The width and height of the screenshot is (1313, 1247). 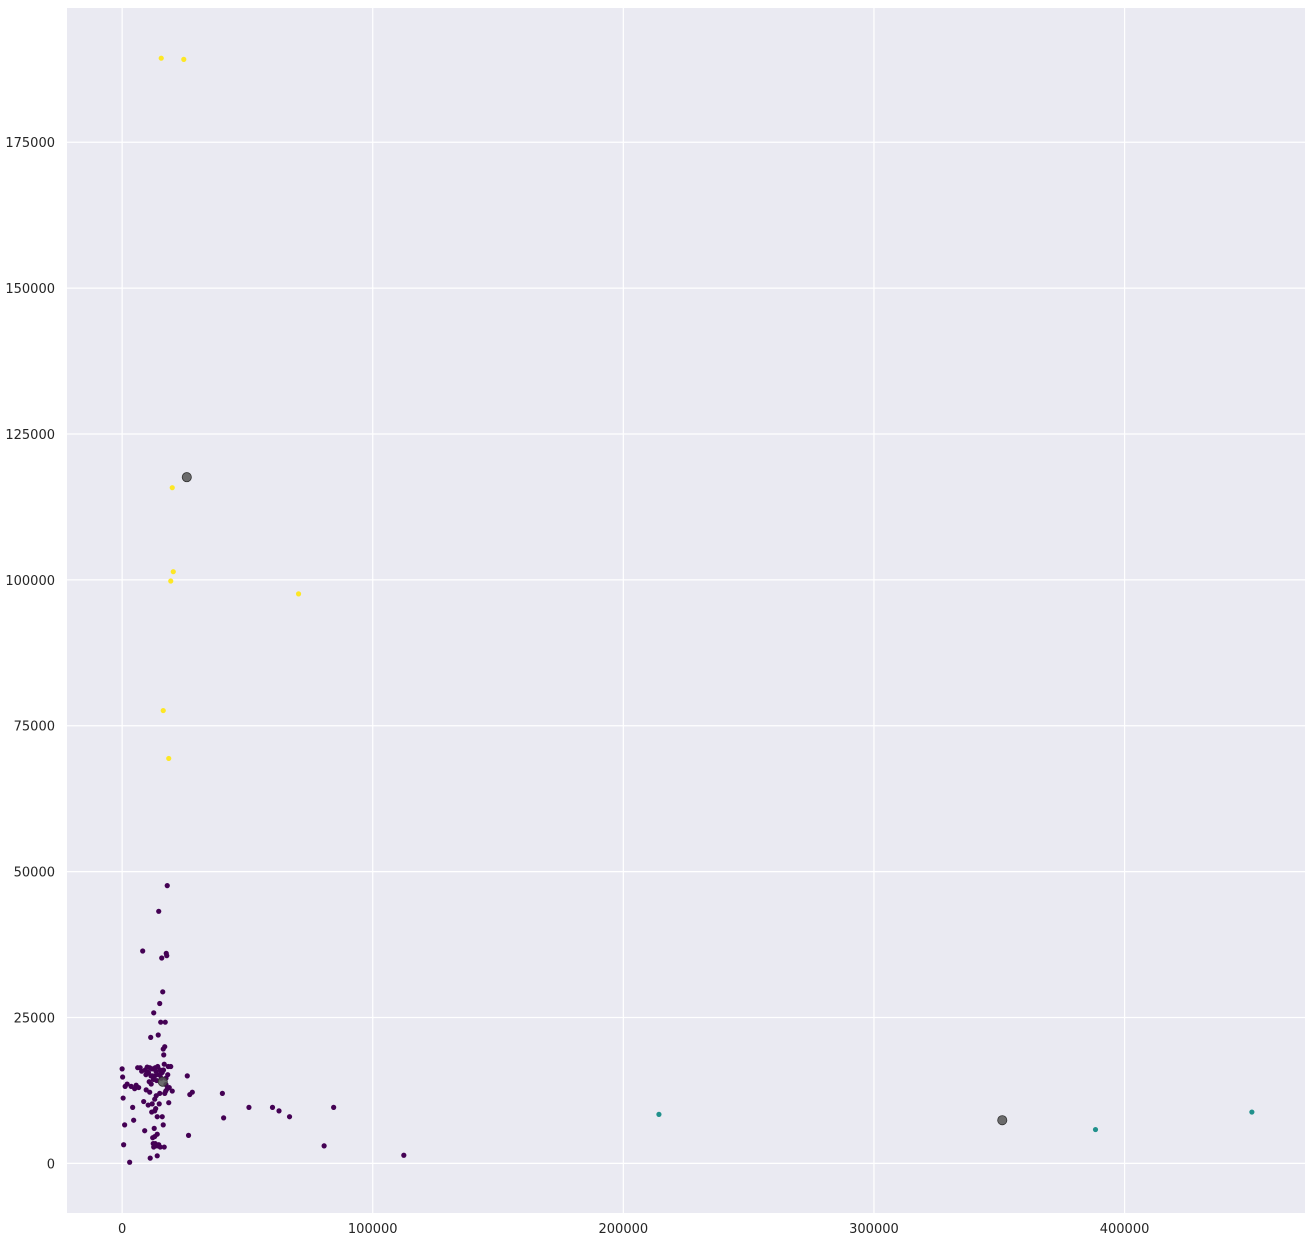 What do you see at coordinates (373, 1229) in the screenshot?
I see `x-tick-label: 100000` at bounding box center [373, 1229].